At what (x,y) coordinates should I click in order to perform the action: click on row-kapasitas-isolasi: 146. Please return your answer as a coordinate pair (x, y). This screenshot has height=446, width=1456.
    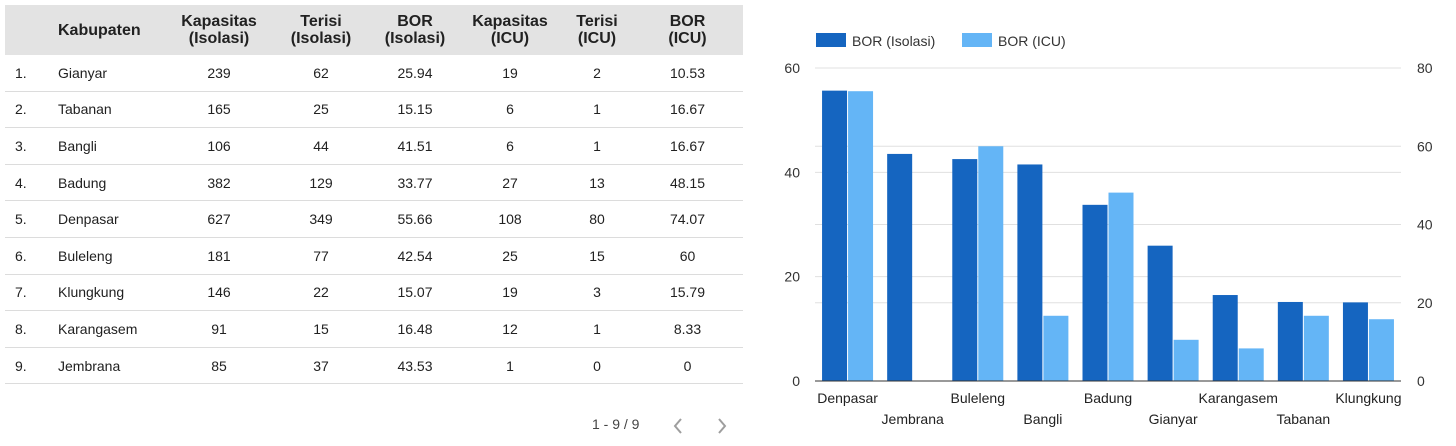
    Looking at the image, I should click on (219, 293).